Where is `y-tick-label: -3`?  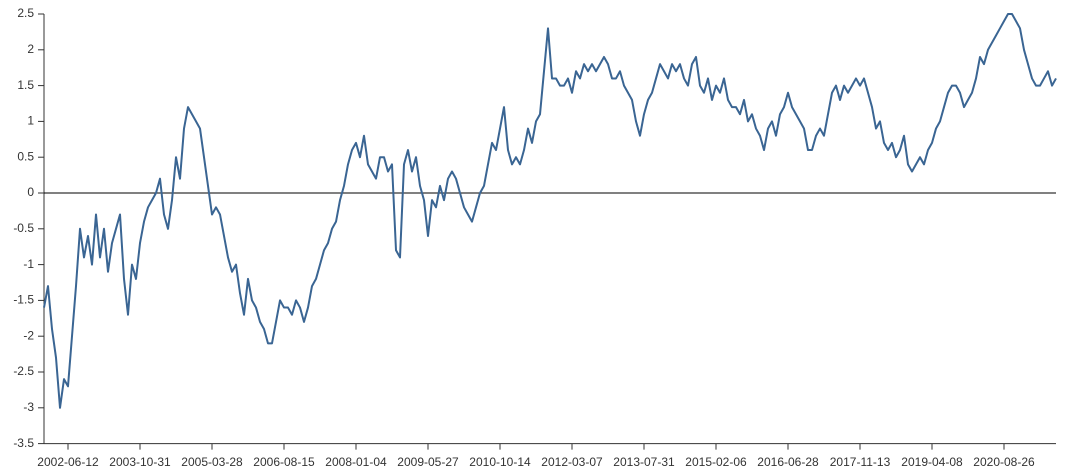 y-tick-label: -3 is located at coordinates (28, 407).